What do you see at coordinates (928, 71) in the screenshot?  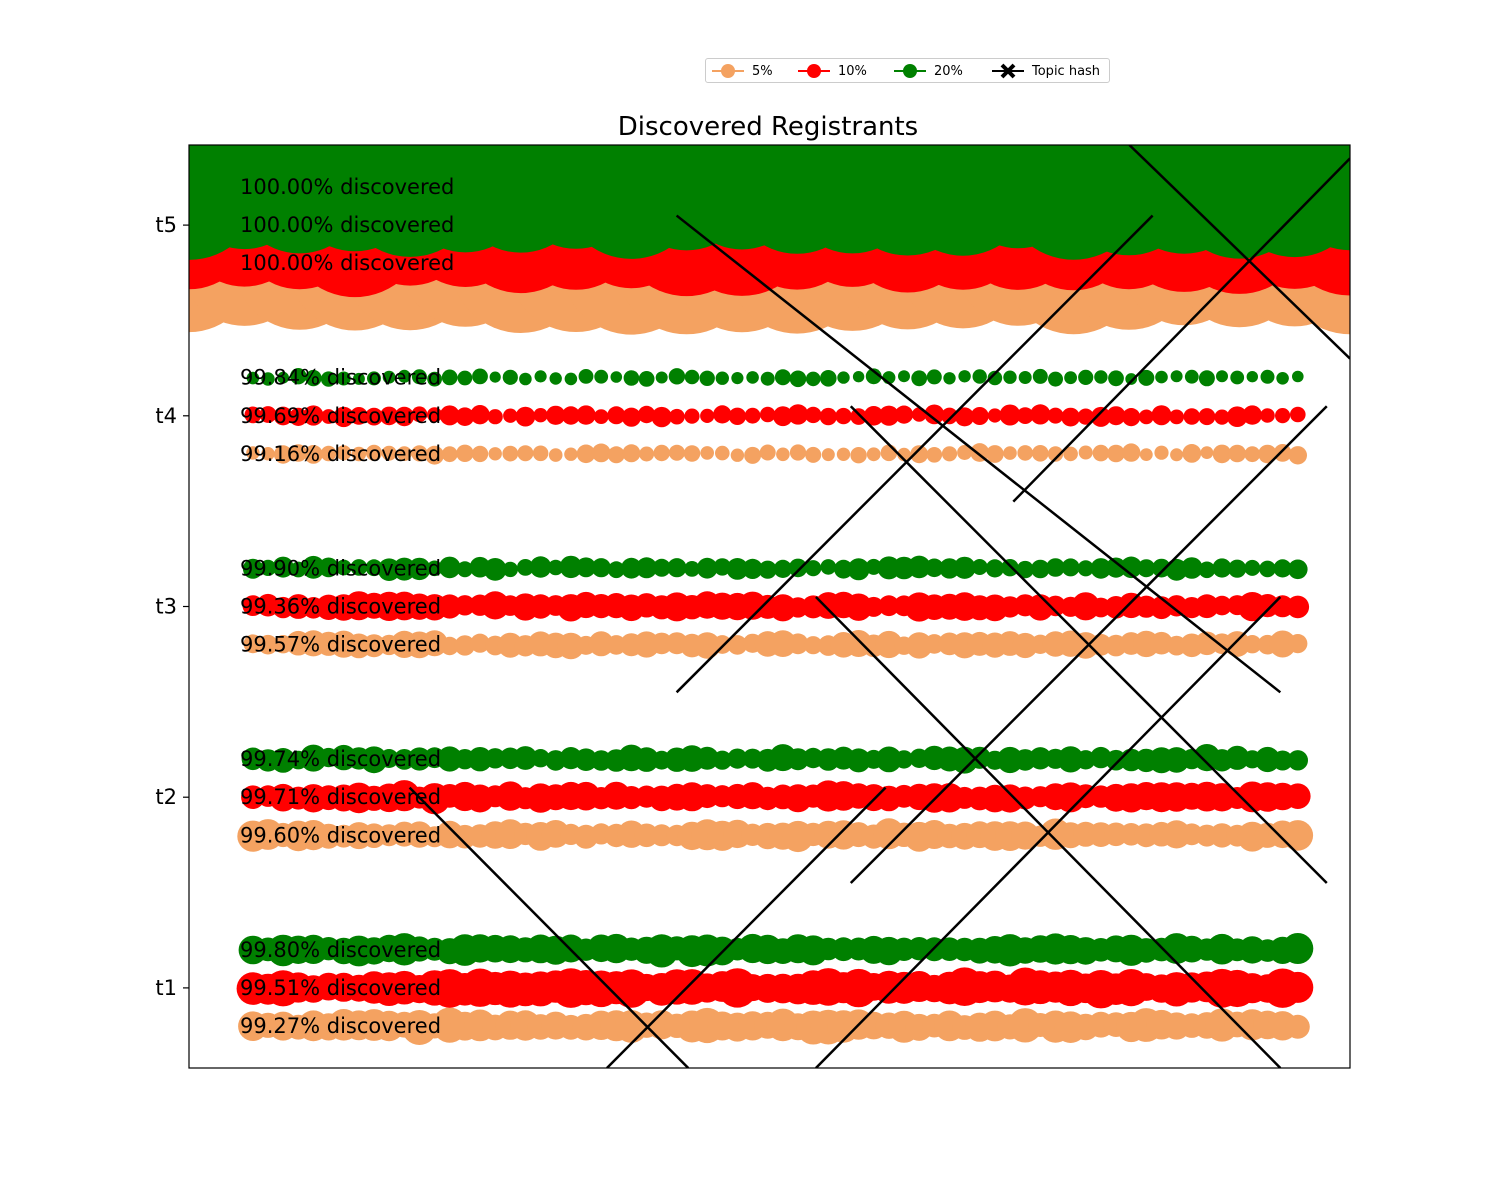 I see `legend-entry-20pct: 20%` at bounding box center [928, 71].